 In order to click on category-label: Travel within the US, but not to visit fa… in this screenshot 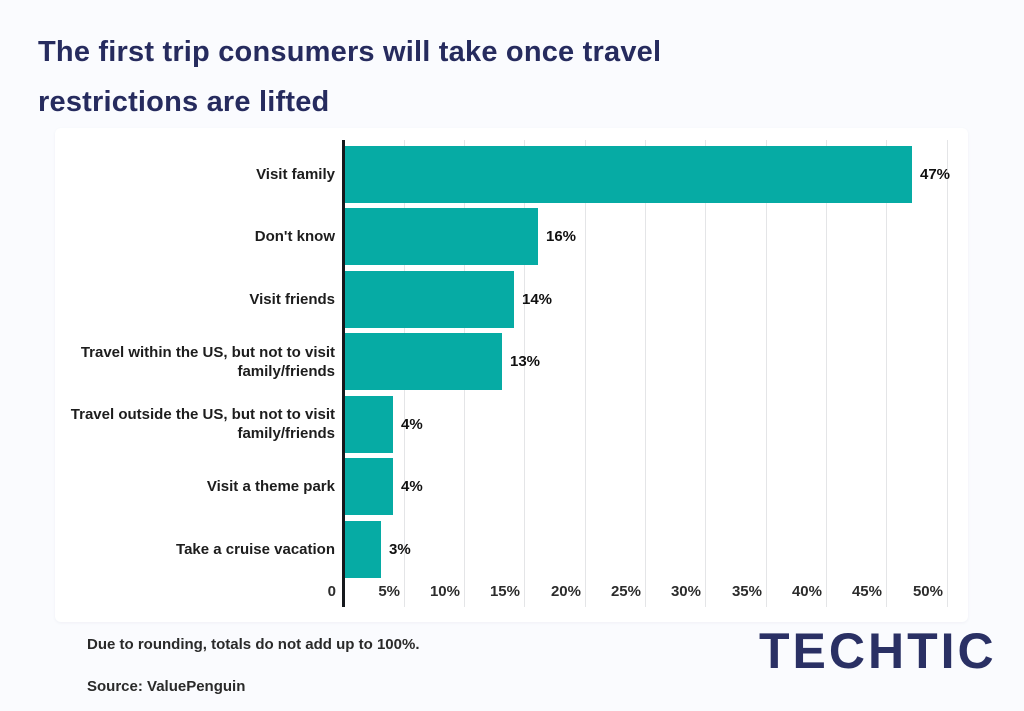, I will do `click(195, 362)`.